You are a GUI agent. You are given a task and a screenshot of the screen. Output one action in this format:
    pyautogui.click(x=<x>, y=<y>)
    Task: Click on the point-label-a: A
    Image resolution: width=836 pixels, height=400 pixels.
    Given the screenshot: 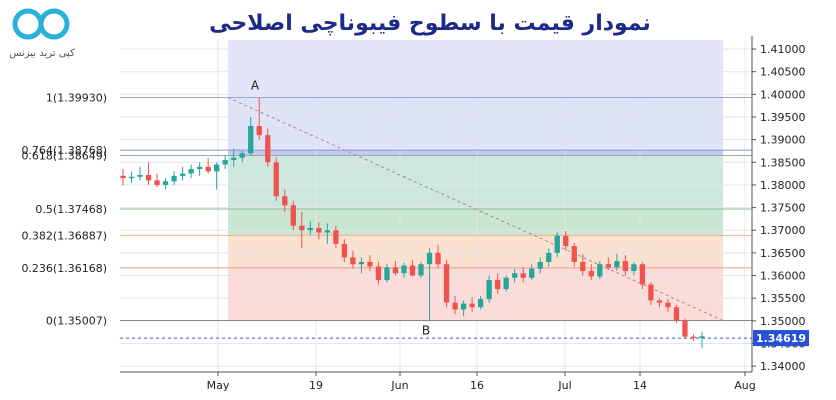 What is the action you would take?
    pyautogui.click(x=255, y=86)
    